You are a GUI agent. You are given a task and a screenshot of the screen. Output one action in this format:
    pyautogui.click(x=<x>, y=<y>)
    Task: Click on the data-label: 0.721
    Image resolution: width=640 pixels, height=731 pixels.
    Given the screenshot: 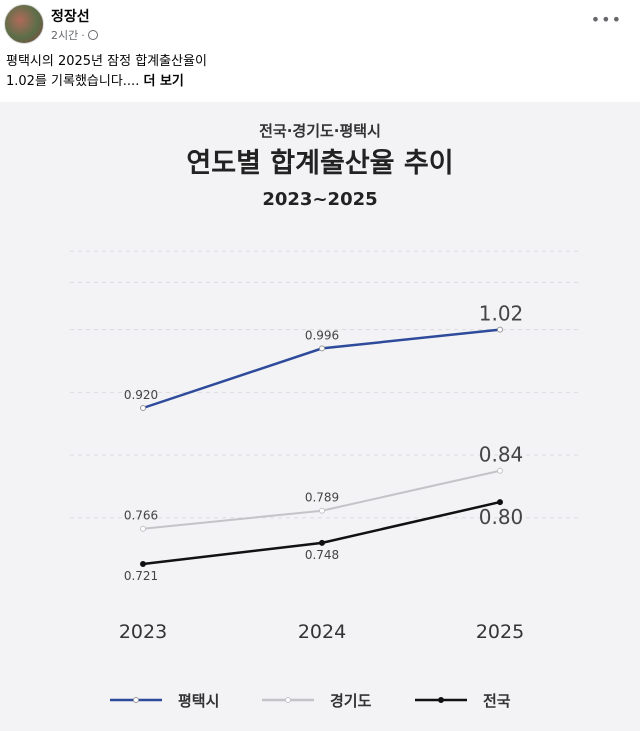 What is the action you would take?
    pyautogui.click(x=141, y=576)
    